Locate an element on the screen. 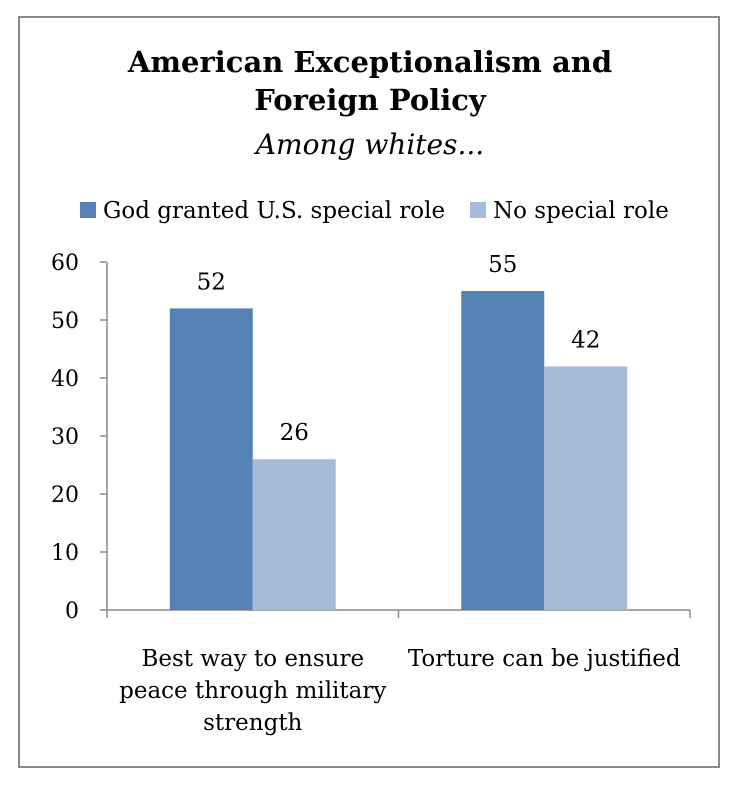 This screenshot has width=744, height=788. legend-swatch-god-granted is located at coordinates (88, 210).